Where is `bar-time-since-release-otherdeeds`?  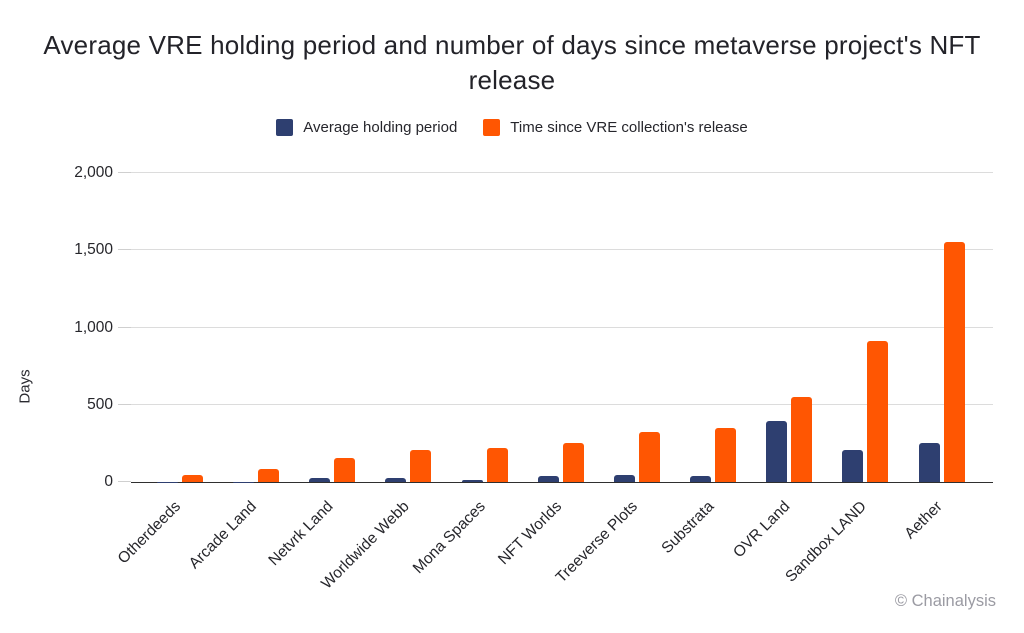 bar-time-since-release-otherdeeds is located at coordinates (192, 478).